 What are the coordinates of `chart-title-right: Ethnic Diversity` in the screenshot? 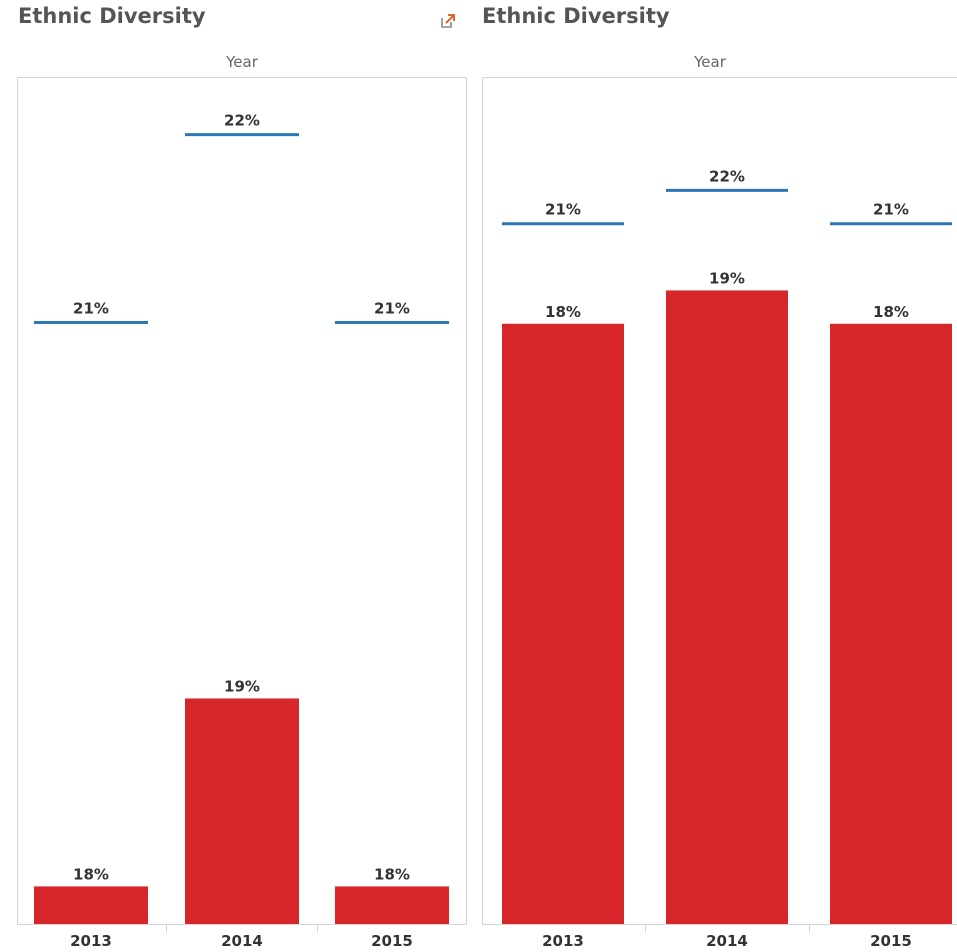 It's located at (576, 16).